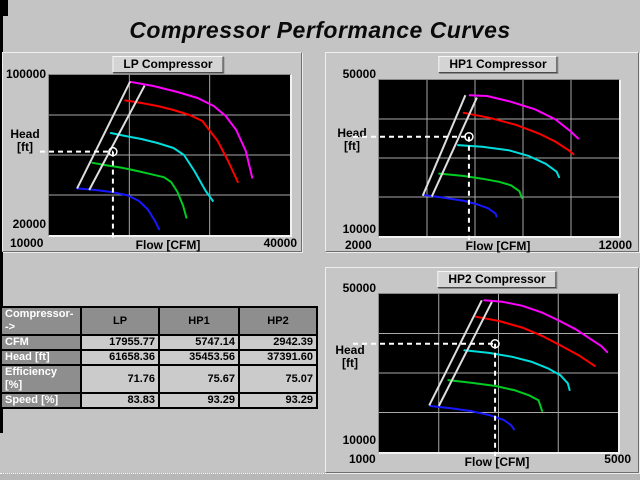 This screenshot has width=640, height=480. I want to click on hp1-plot-frame, so click(487, 159).